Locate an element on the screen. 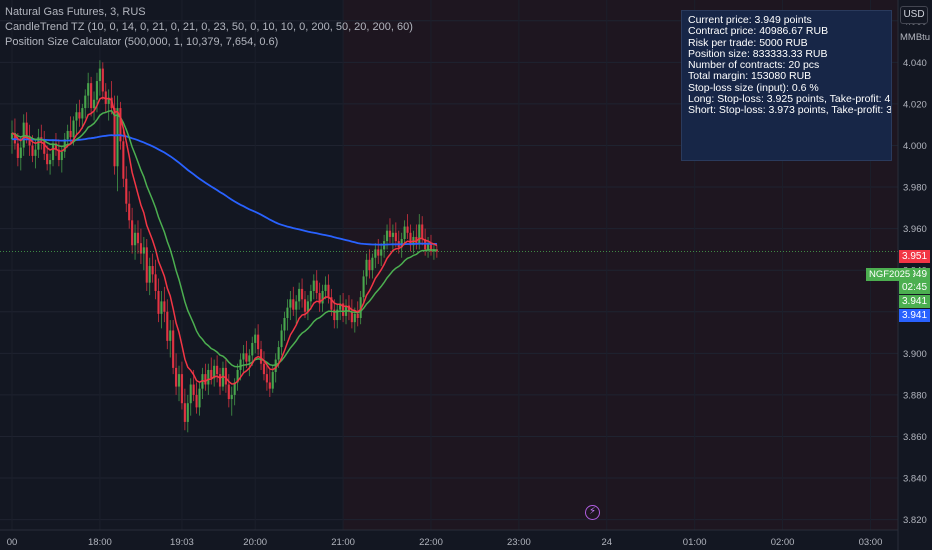  price-tag-ma-mid: 3.941 is located at coordinates (915, 301).